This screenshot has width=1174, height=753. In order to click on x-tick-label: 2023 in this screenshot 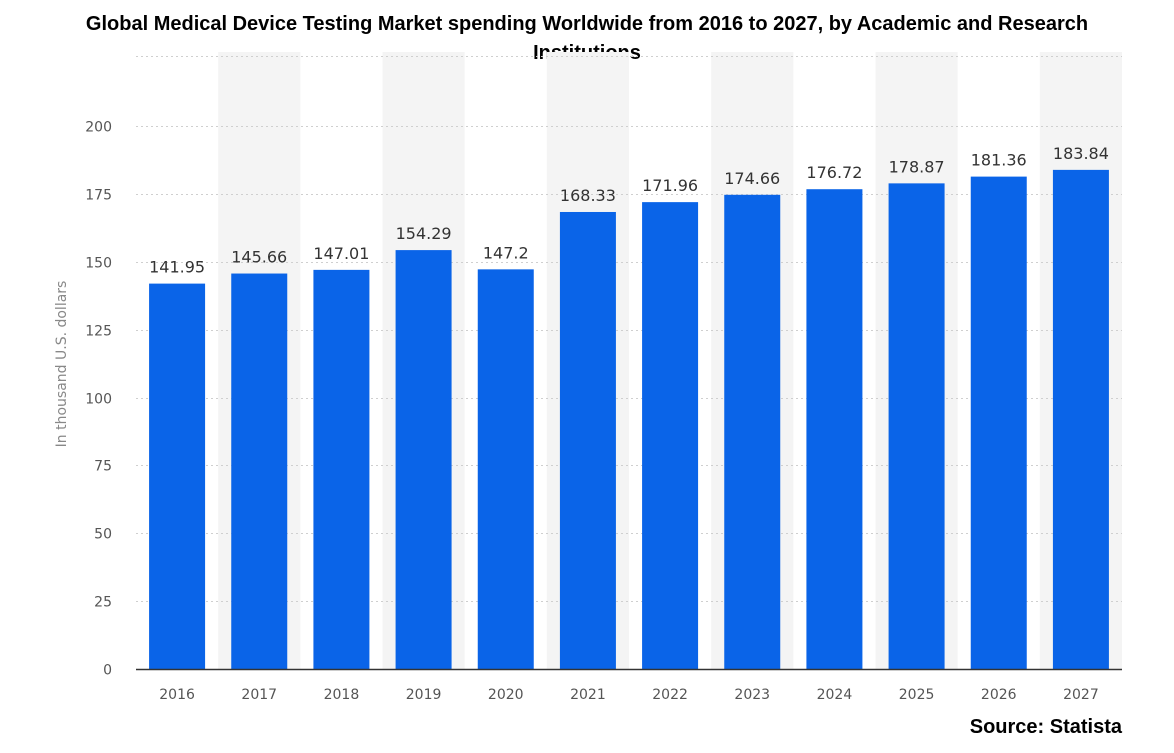, I will do `click(752, 695)`.